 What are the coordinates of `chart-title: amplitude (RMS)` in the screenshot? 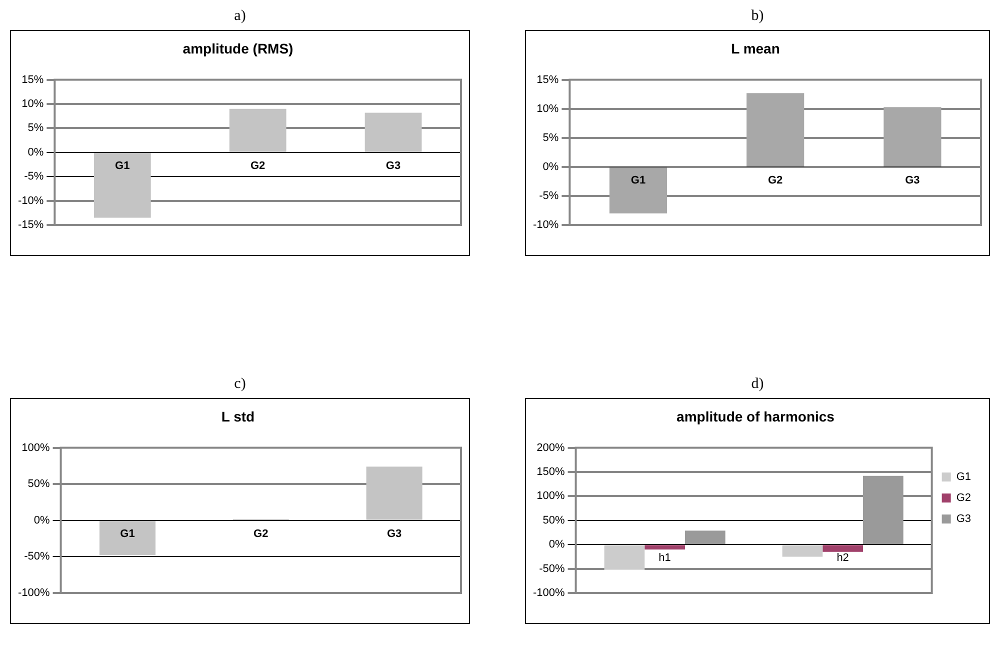 It's located at (238, 48).